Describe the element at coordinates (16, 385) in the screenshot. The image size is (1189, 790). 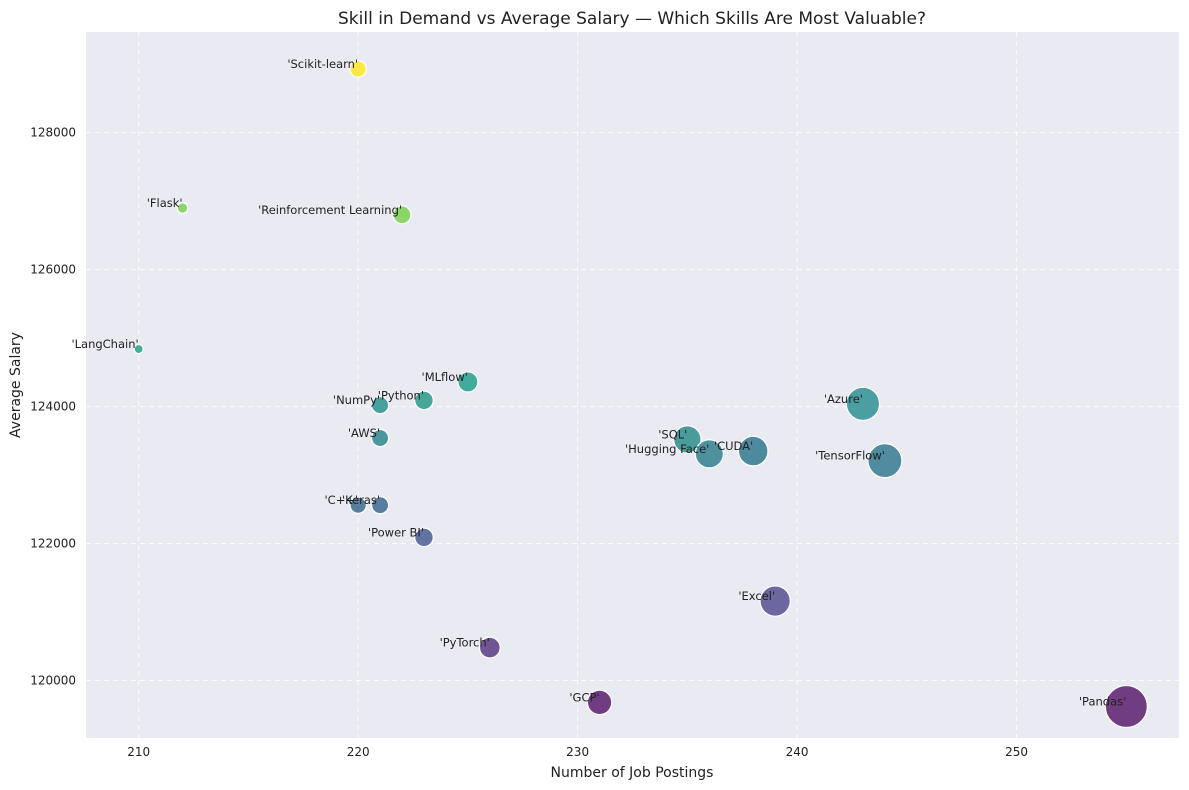
I see `y-axis-label: Average Salary` at that location.